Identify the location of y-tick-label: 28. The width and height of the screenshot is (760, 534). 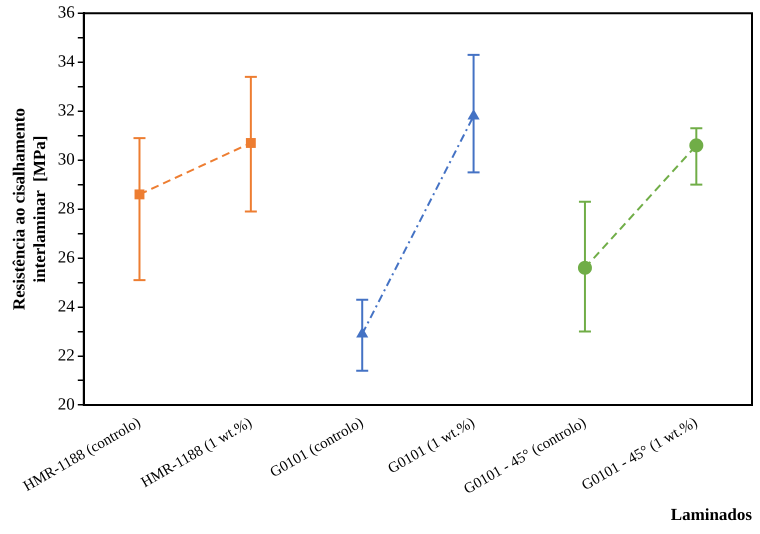
(66, 208).